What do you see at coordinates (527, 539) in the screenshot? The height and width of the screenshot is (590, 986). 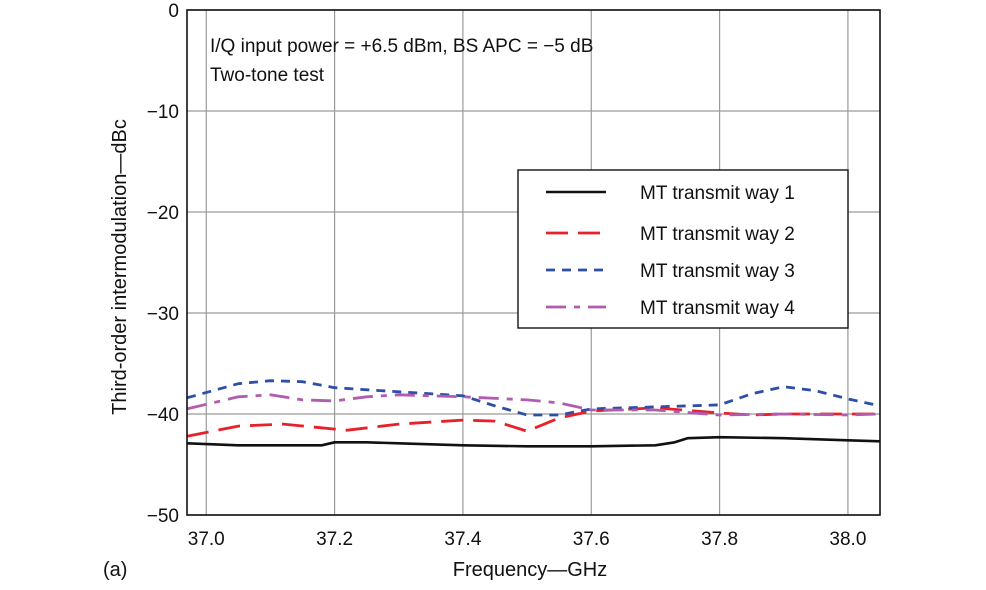 I see `x-tick-labels: 37.0 37.2 37.4 37.6 37.8 38.0` at bounding box center [527, 539].